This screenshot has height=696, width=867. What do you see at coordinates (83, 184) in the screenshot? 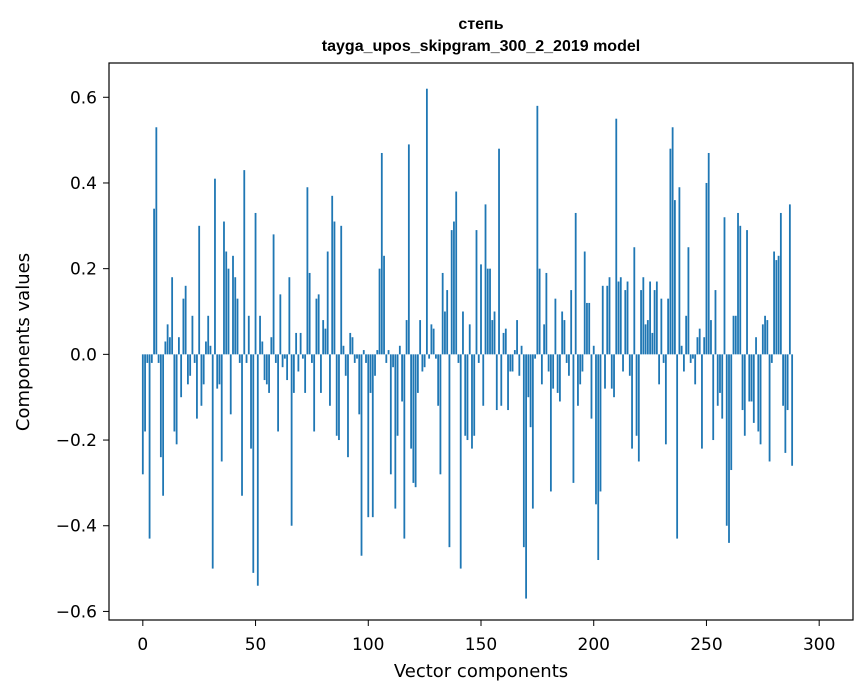
I see `y-tick-label: 0.4` at bounding box center [83, 184].